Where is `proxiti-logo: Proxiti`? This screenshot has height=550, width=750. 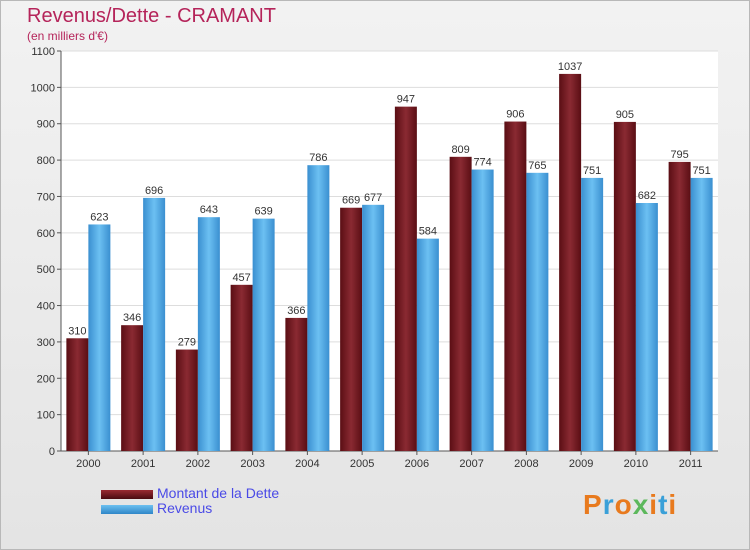 proxiti-logo: Proxiti is located at coordinates (630, 505).